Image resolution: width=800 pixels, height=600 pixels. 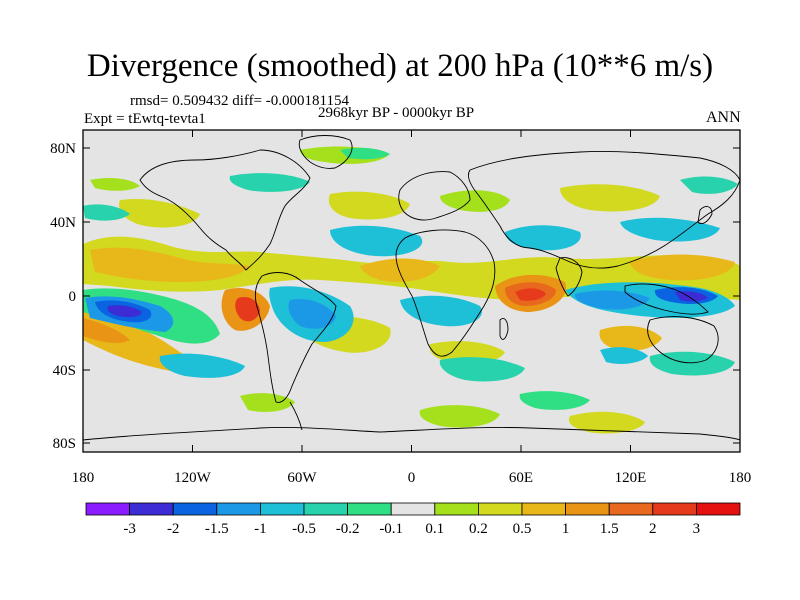 What do you see at coordinates (723, 117) in the screenshot?
I see `season-label: ANN` at bounding box center [723, 117].